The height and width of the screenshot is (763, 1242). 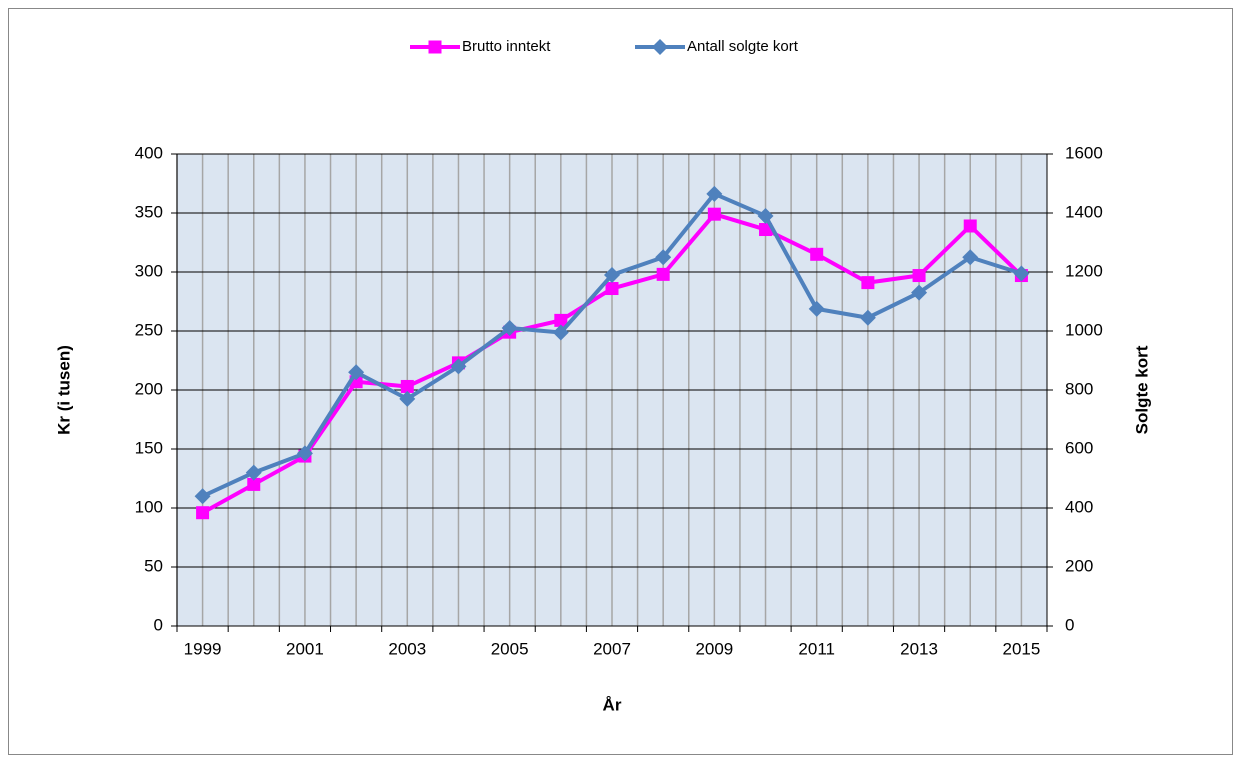 What do you see at coordinates (612, 648) in the screenshot?
I see `x-tick-label: 2007` at bounding box center [612, 648].